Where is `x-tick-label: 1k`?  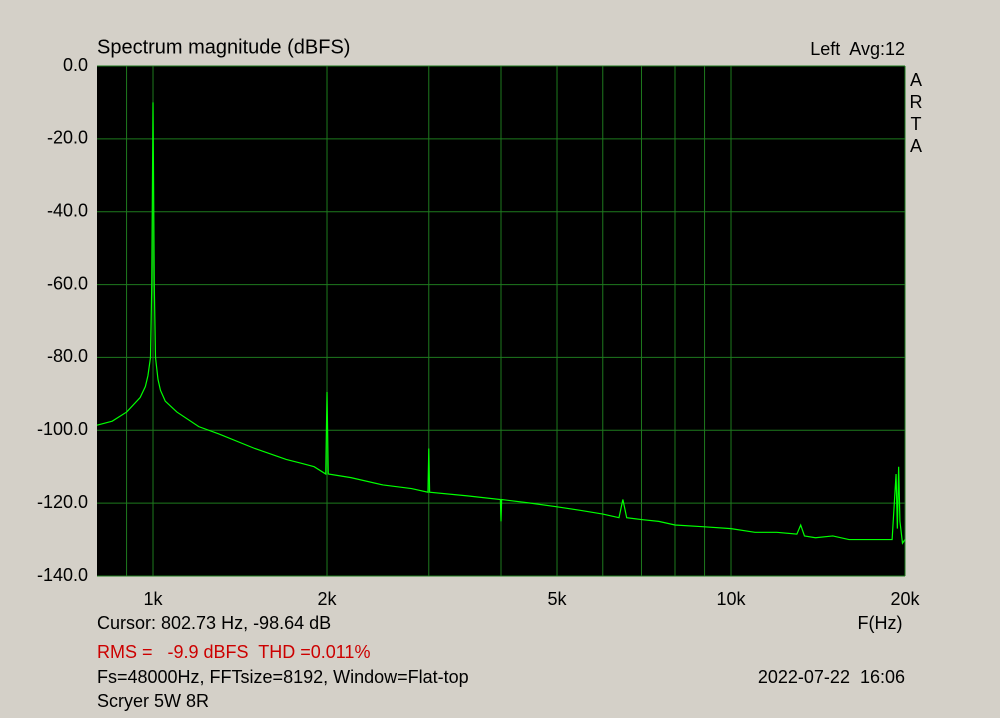
x-tick-label: 1k is located at coordinates (154, 599).